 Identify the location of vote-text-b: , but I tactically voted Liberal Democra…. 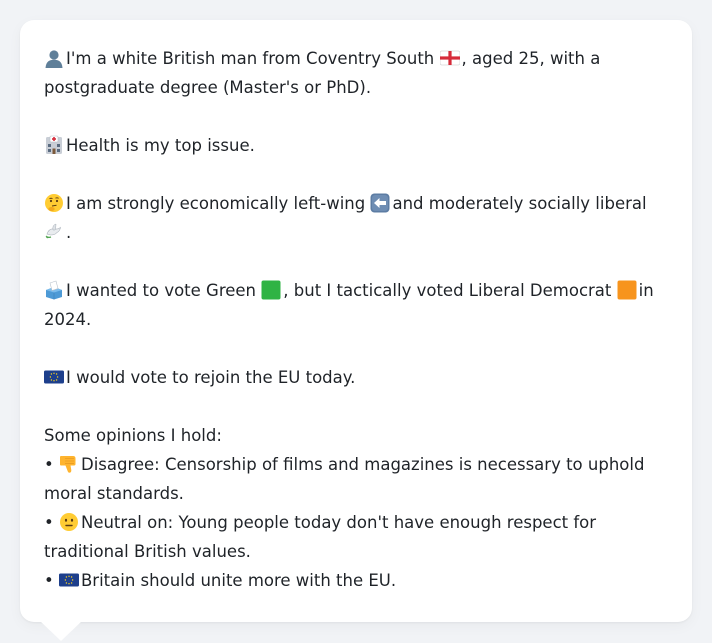
(447, 290).